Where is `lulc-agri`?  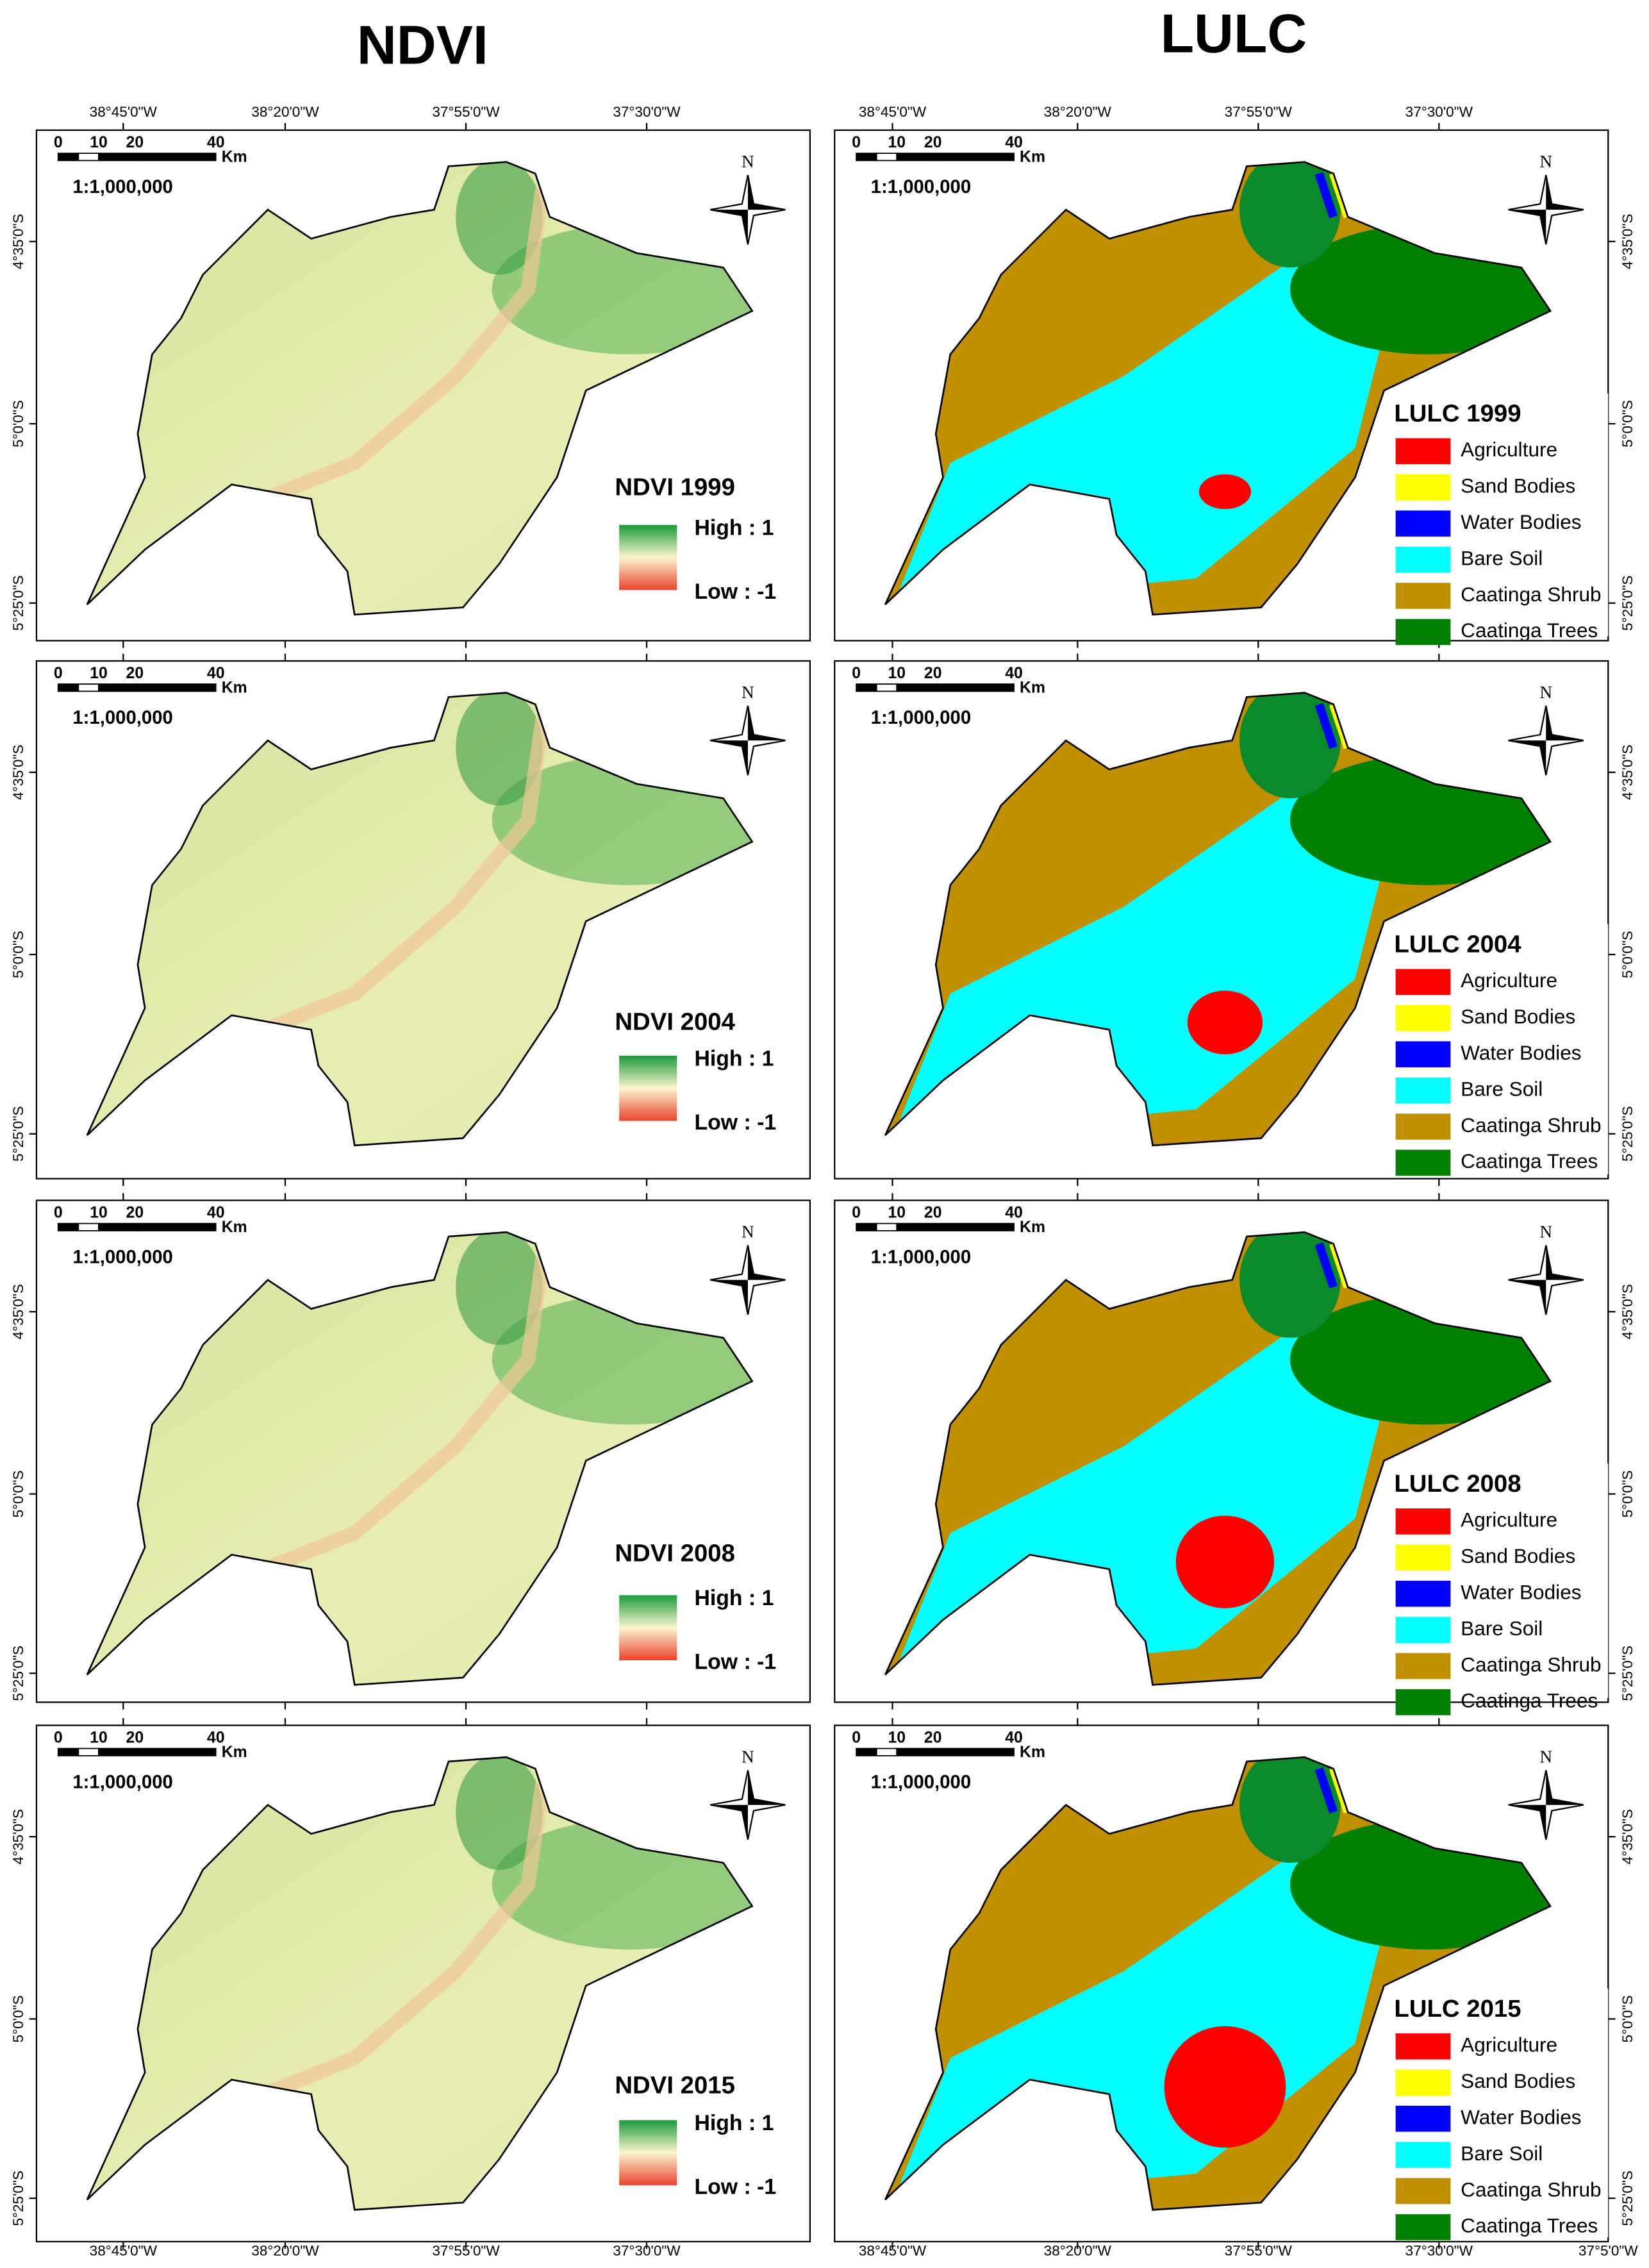
lulc-agri is located at coordinates (1225, 1022).